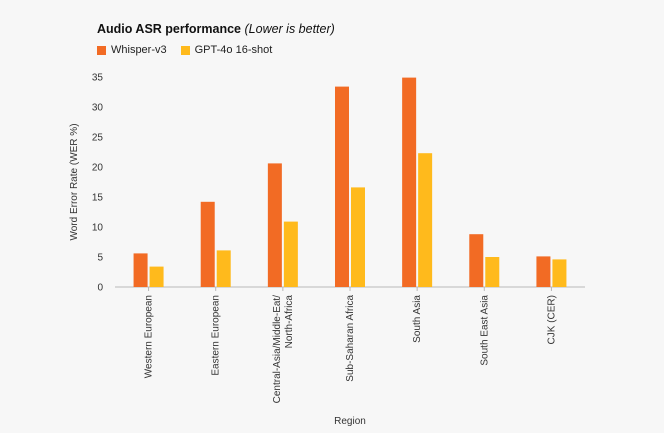 Image resolution: width=664 pixels, height=433 pixels. I want to click on x-tick-label: Eastern European, so click(216, 335).